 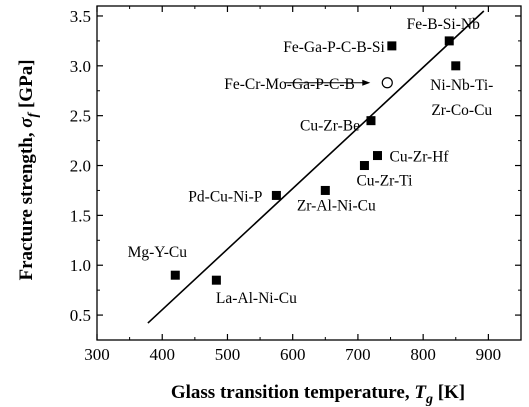 What do you see at coordinates (80, 66) in the screenshot?
I see `y-tick-label: 3.0` at bounding box center [80, 66].